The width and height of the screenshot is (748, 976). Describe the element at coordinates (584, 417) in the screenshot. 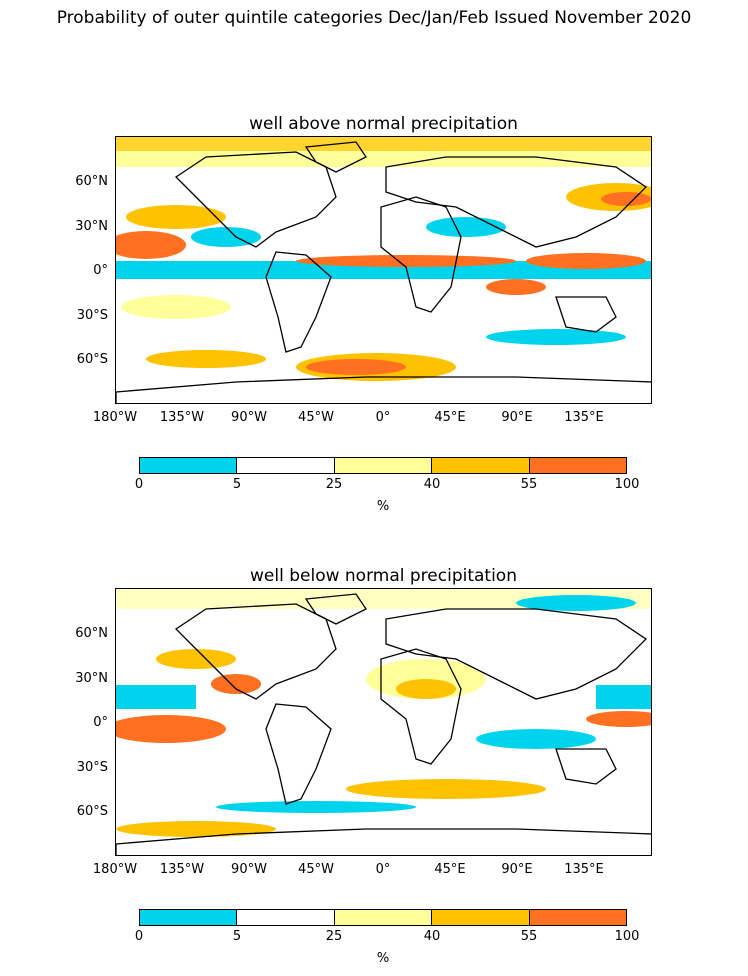

I see `xtick-p1-7: 135°E` at that location.